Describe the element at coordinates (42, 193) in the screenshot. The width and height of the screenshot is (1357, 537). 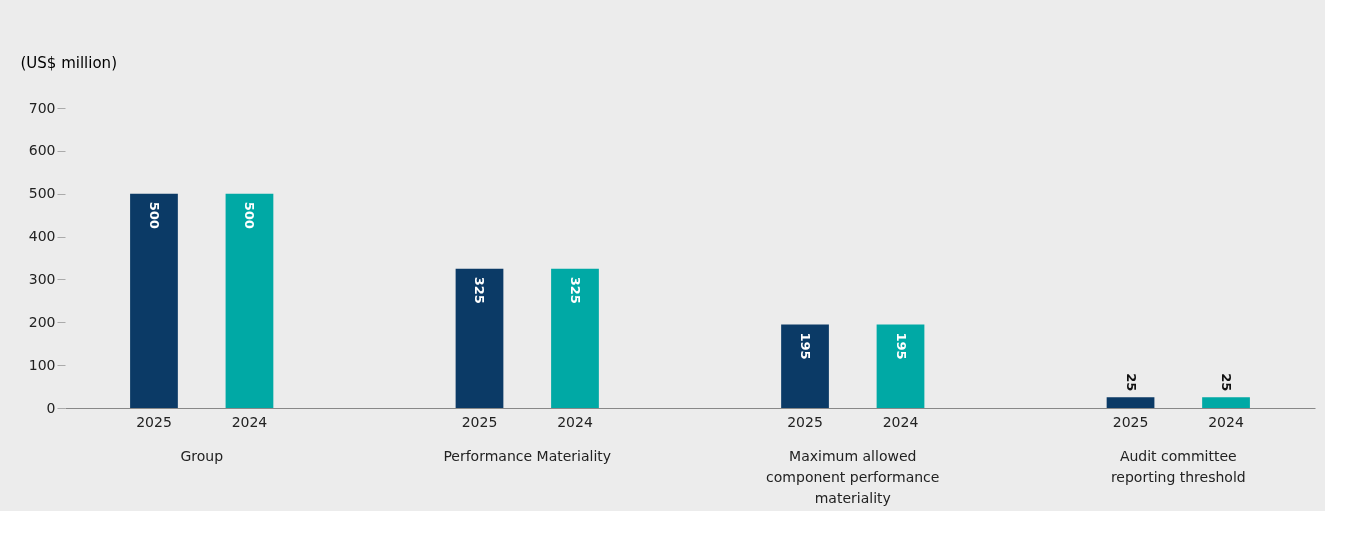
I see `y-tick-label: 500` at that location.